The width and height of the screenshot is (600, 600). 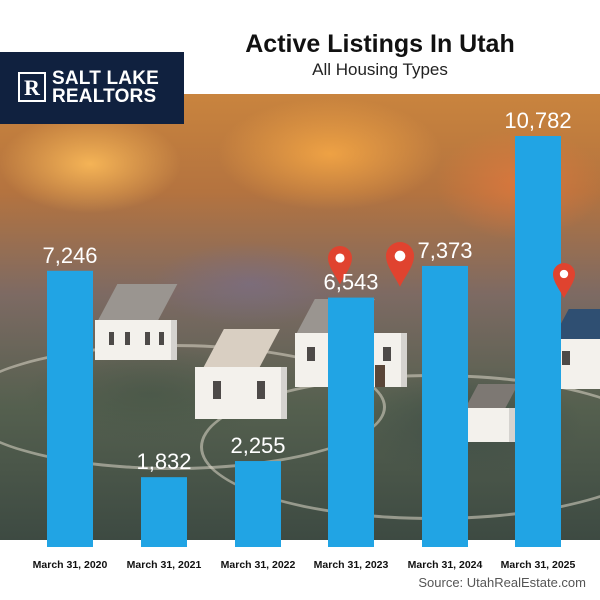 I want to click on chart-subtitle: All Housing Types, so click(x=380, y=69).